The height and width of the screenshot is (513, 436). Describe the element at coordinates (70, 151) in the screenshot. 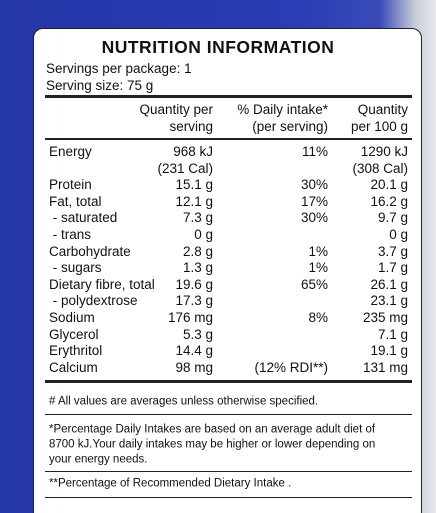

I see `nutrient-name: Energy` at that location.